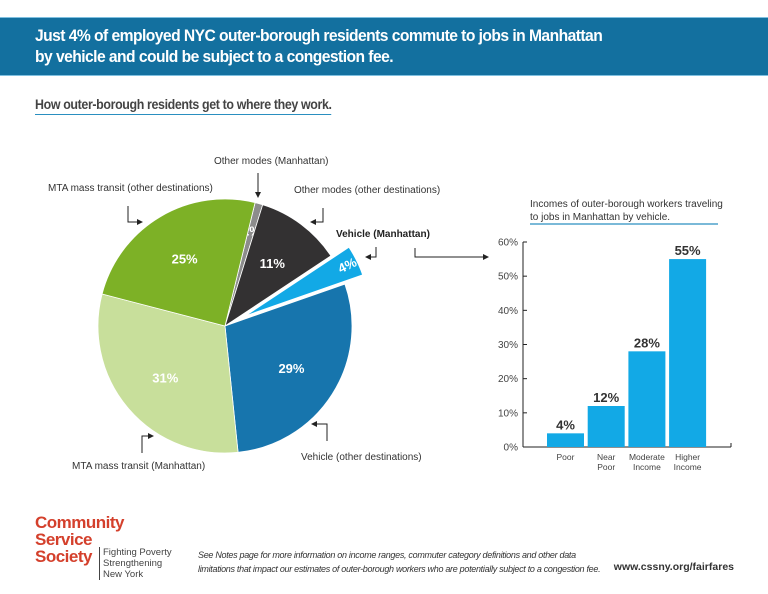 This screenshot has height=594, width=768. What do you see at coordinates (647, 457) in the screenshot?
I see `x-tick-label: Moderate` at bounding box center [647, 457].